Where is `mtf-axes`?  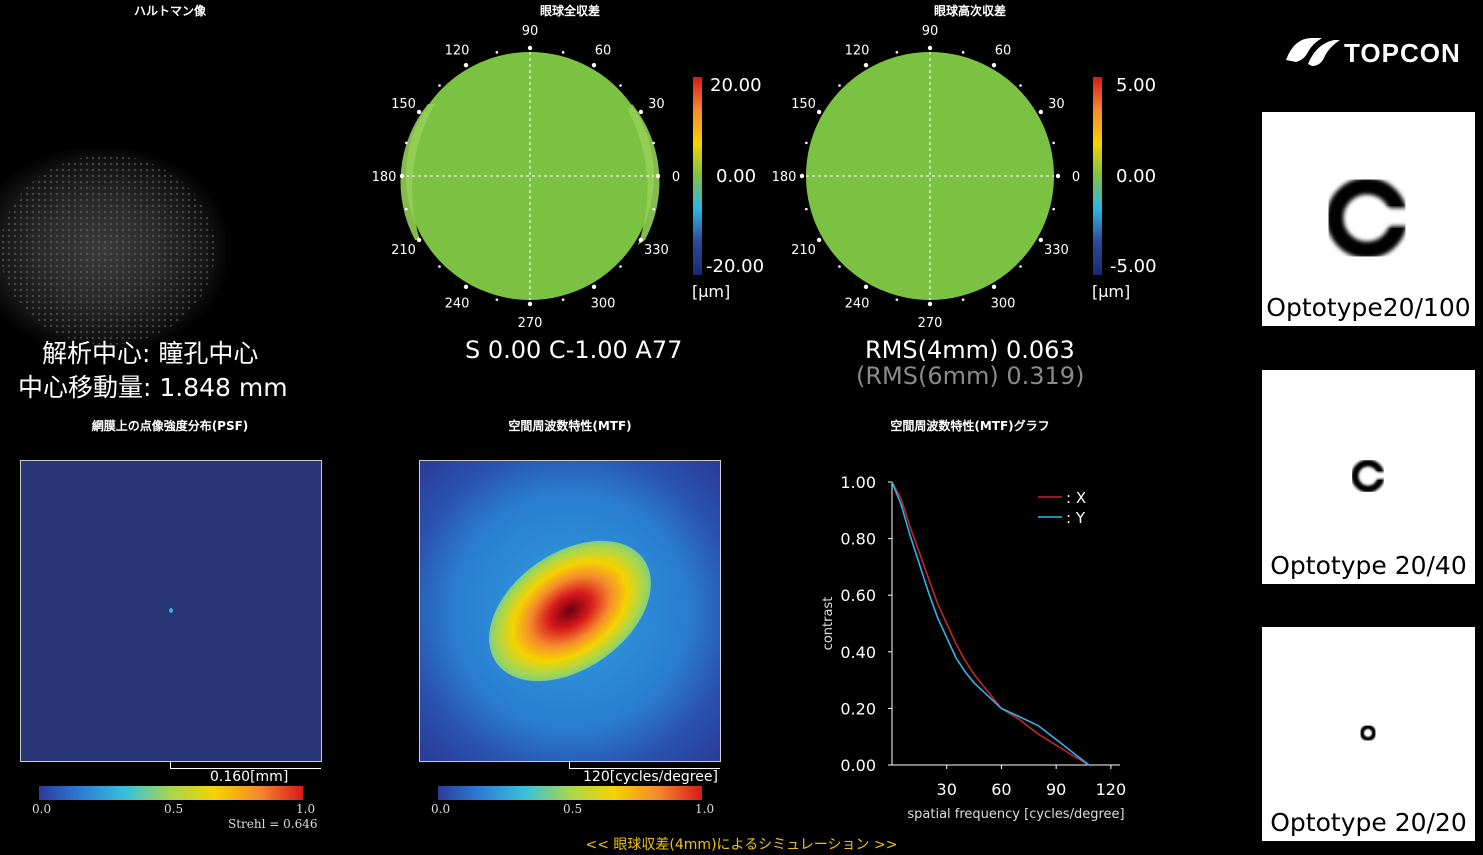
mtf-axes is located at coordinates (1005, 624).